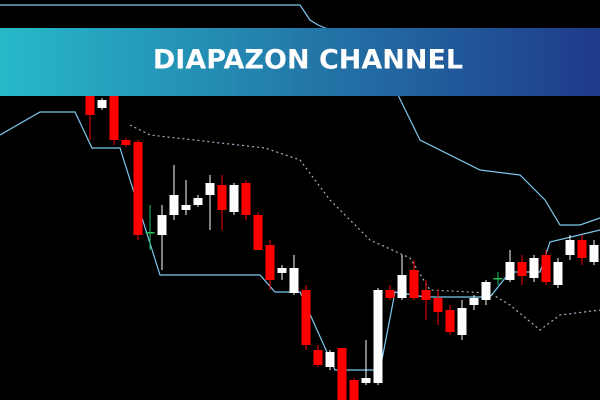  Describe the element at coordinates (308, 60) in the screenshot. I see `chart-title: DIAPAZON CHANNEL` at that location.